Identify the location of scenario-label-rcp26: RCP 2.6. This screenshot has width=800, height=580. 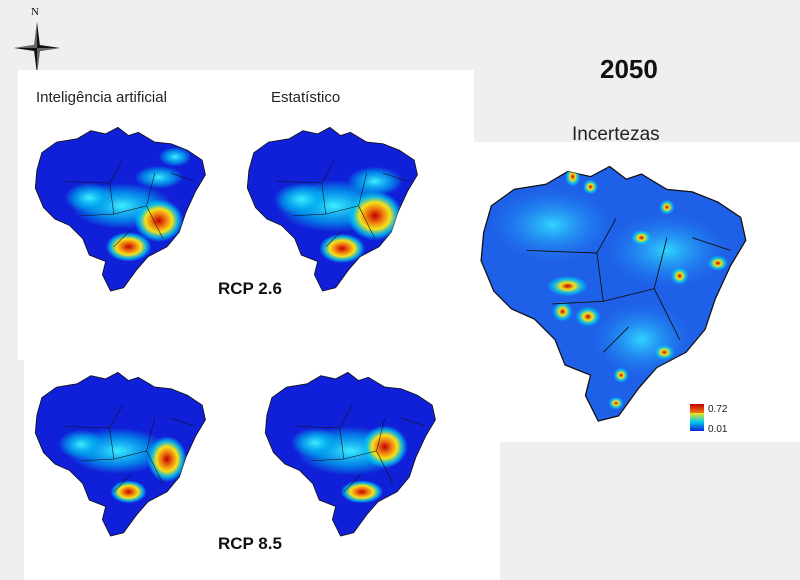
(250, 288).